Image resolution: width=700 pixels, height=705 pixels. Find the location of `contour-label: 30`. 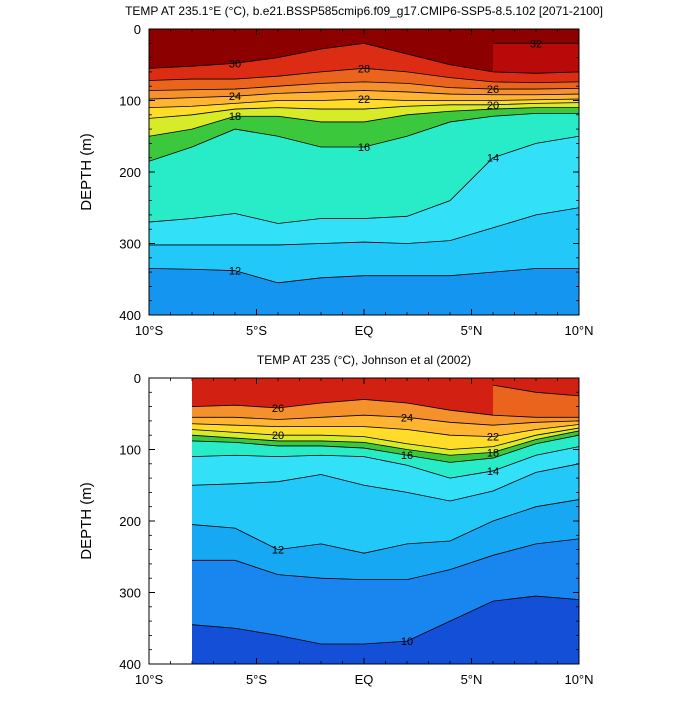

contour-label: 30 is located at coordinates (235, 64).